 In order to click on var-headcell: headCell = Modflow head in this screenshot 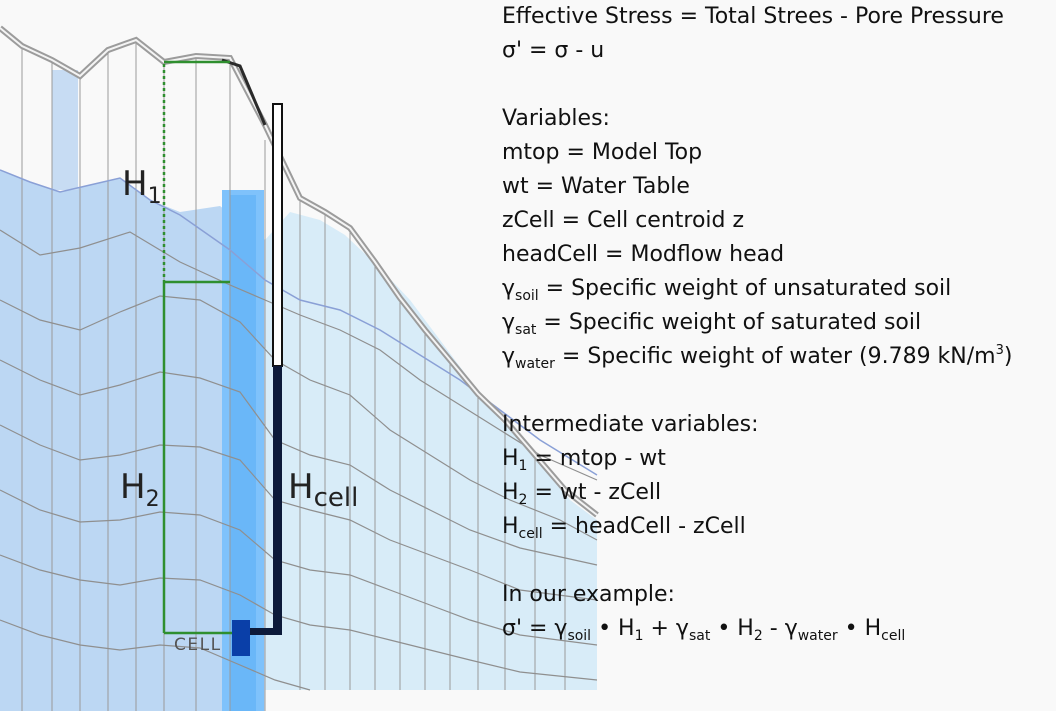, I will do `click(643, 254)`.